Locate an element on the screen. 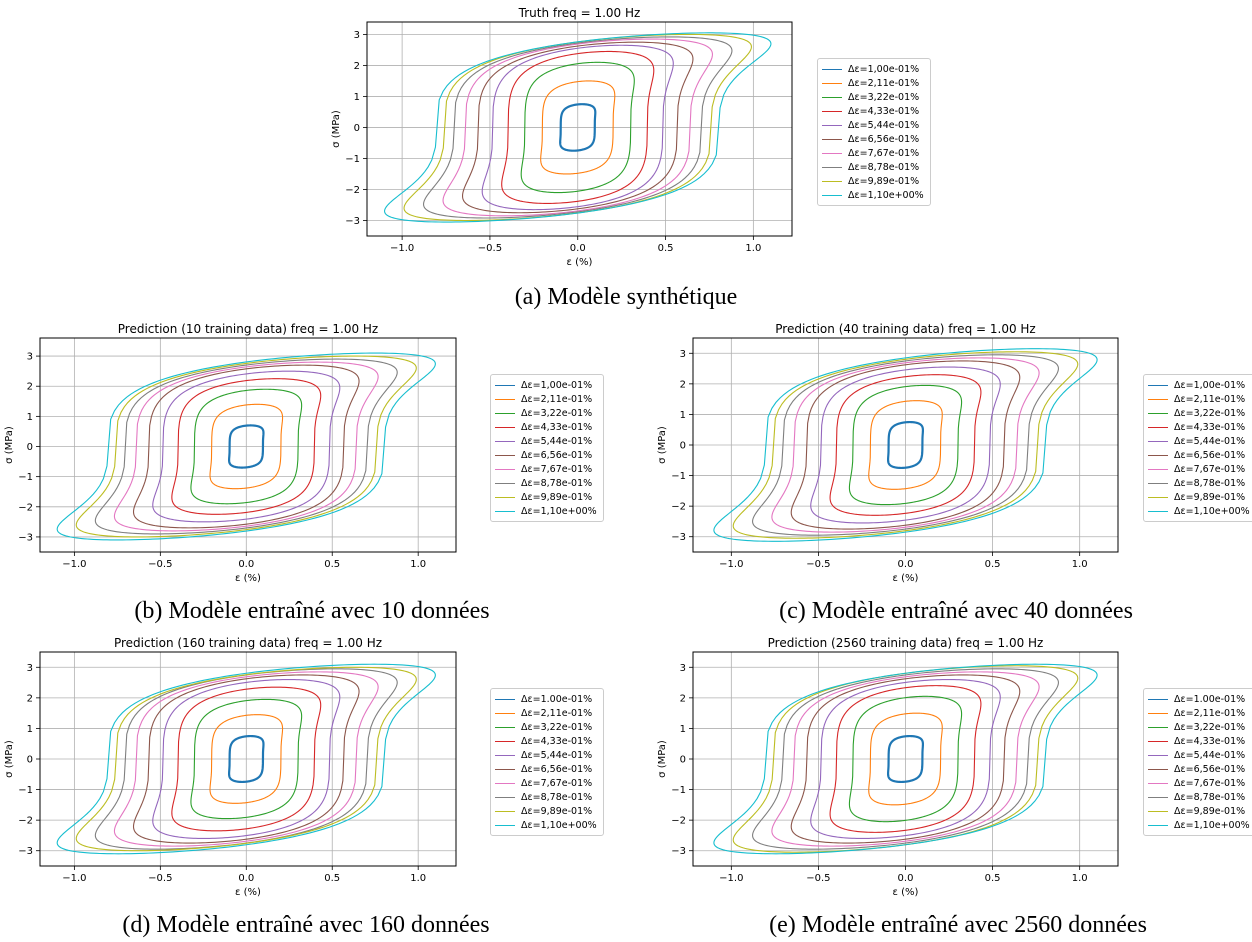 The image size is (1252, 942). y-axis-label: σ (MPa) is located at coordinates (336, 129).